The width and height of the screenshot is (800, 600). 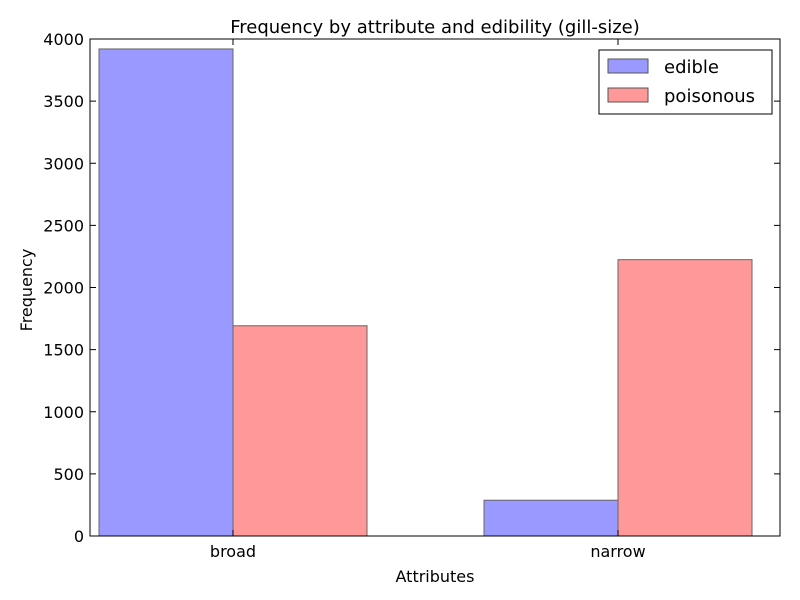 I want to click on x-tick-label-narrow: narrow, so click(x=617, y=551).